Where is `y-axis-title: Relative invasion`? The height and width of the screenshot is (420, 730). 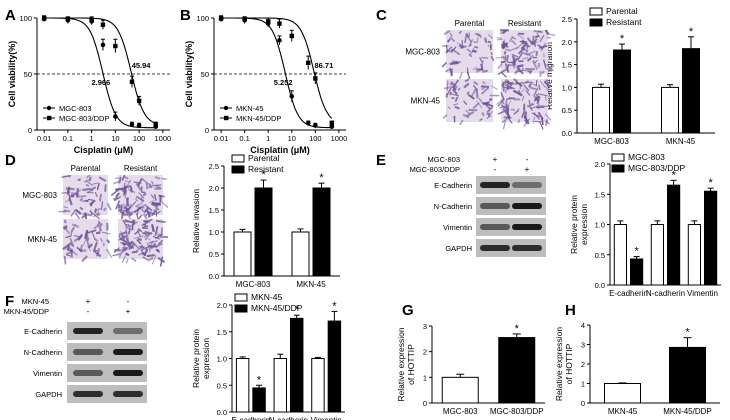 y-axis-title: Relative invasion is located at coordinates (196, 221).